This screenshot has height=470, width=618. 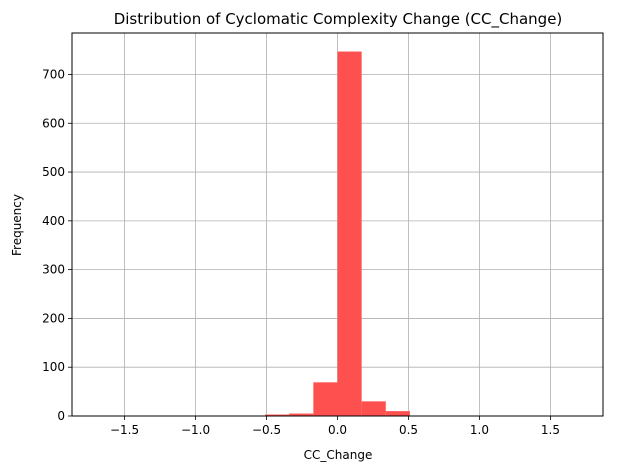 What do you see at coordinates (53, 318) in the screenshot?
I see `y-tick-label: 200` at bounding box center [53, 318].